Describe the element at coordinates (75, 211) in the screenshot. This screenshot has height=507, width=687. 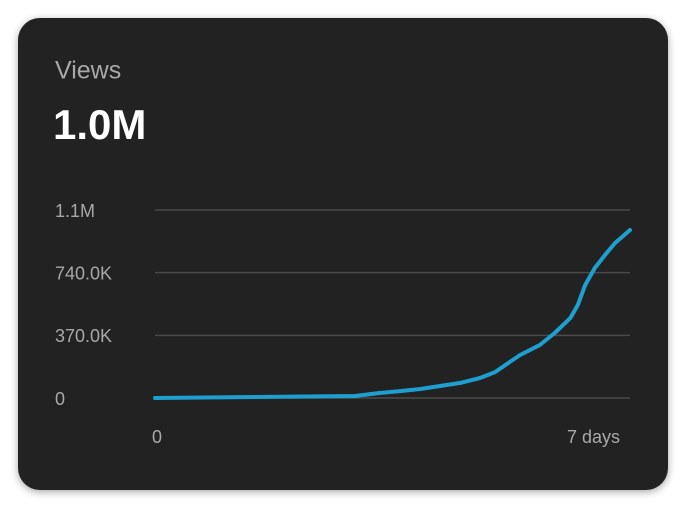
I see `y-tick-label: 1.1M` at that location.